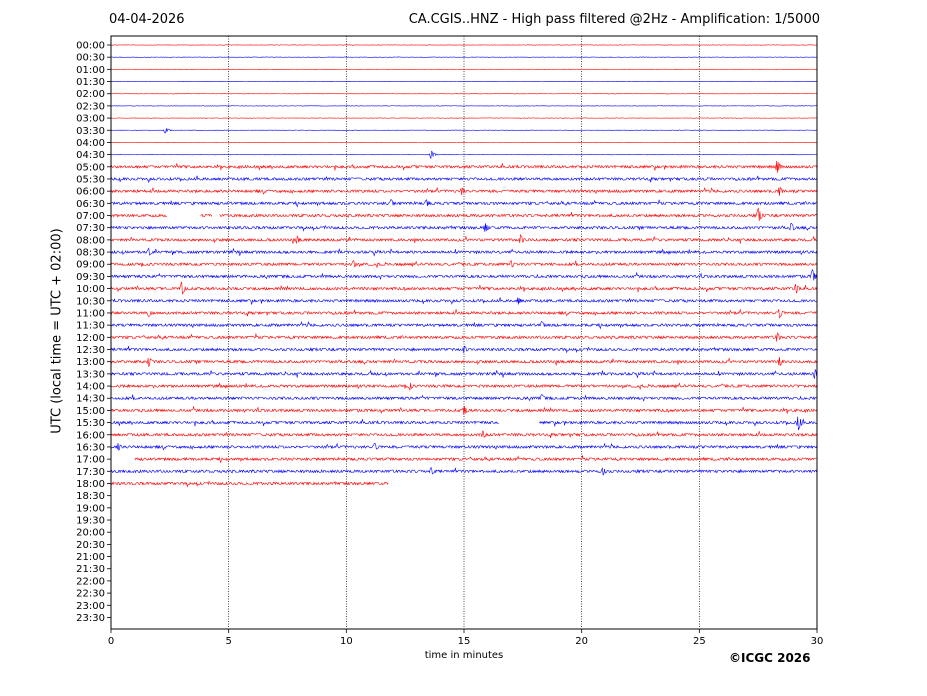 The image size is (927, 696). What do you see at coordinates (464, 641) in the screenshot?
I see `x-tick-label: 15` at bounding box center [464, 641].